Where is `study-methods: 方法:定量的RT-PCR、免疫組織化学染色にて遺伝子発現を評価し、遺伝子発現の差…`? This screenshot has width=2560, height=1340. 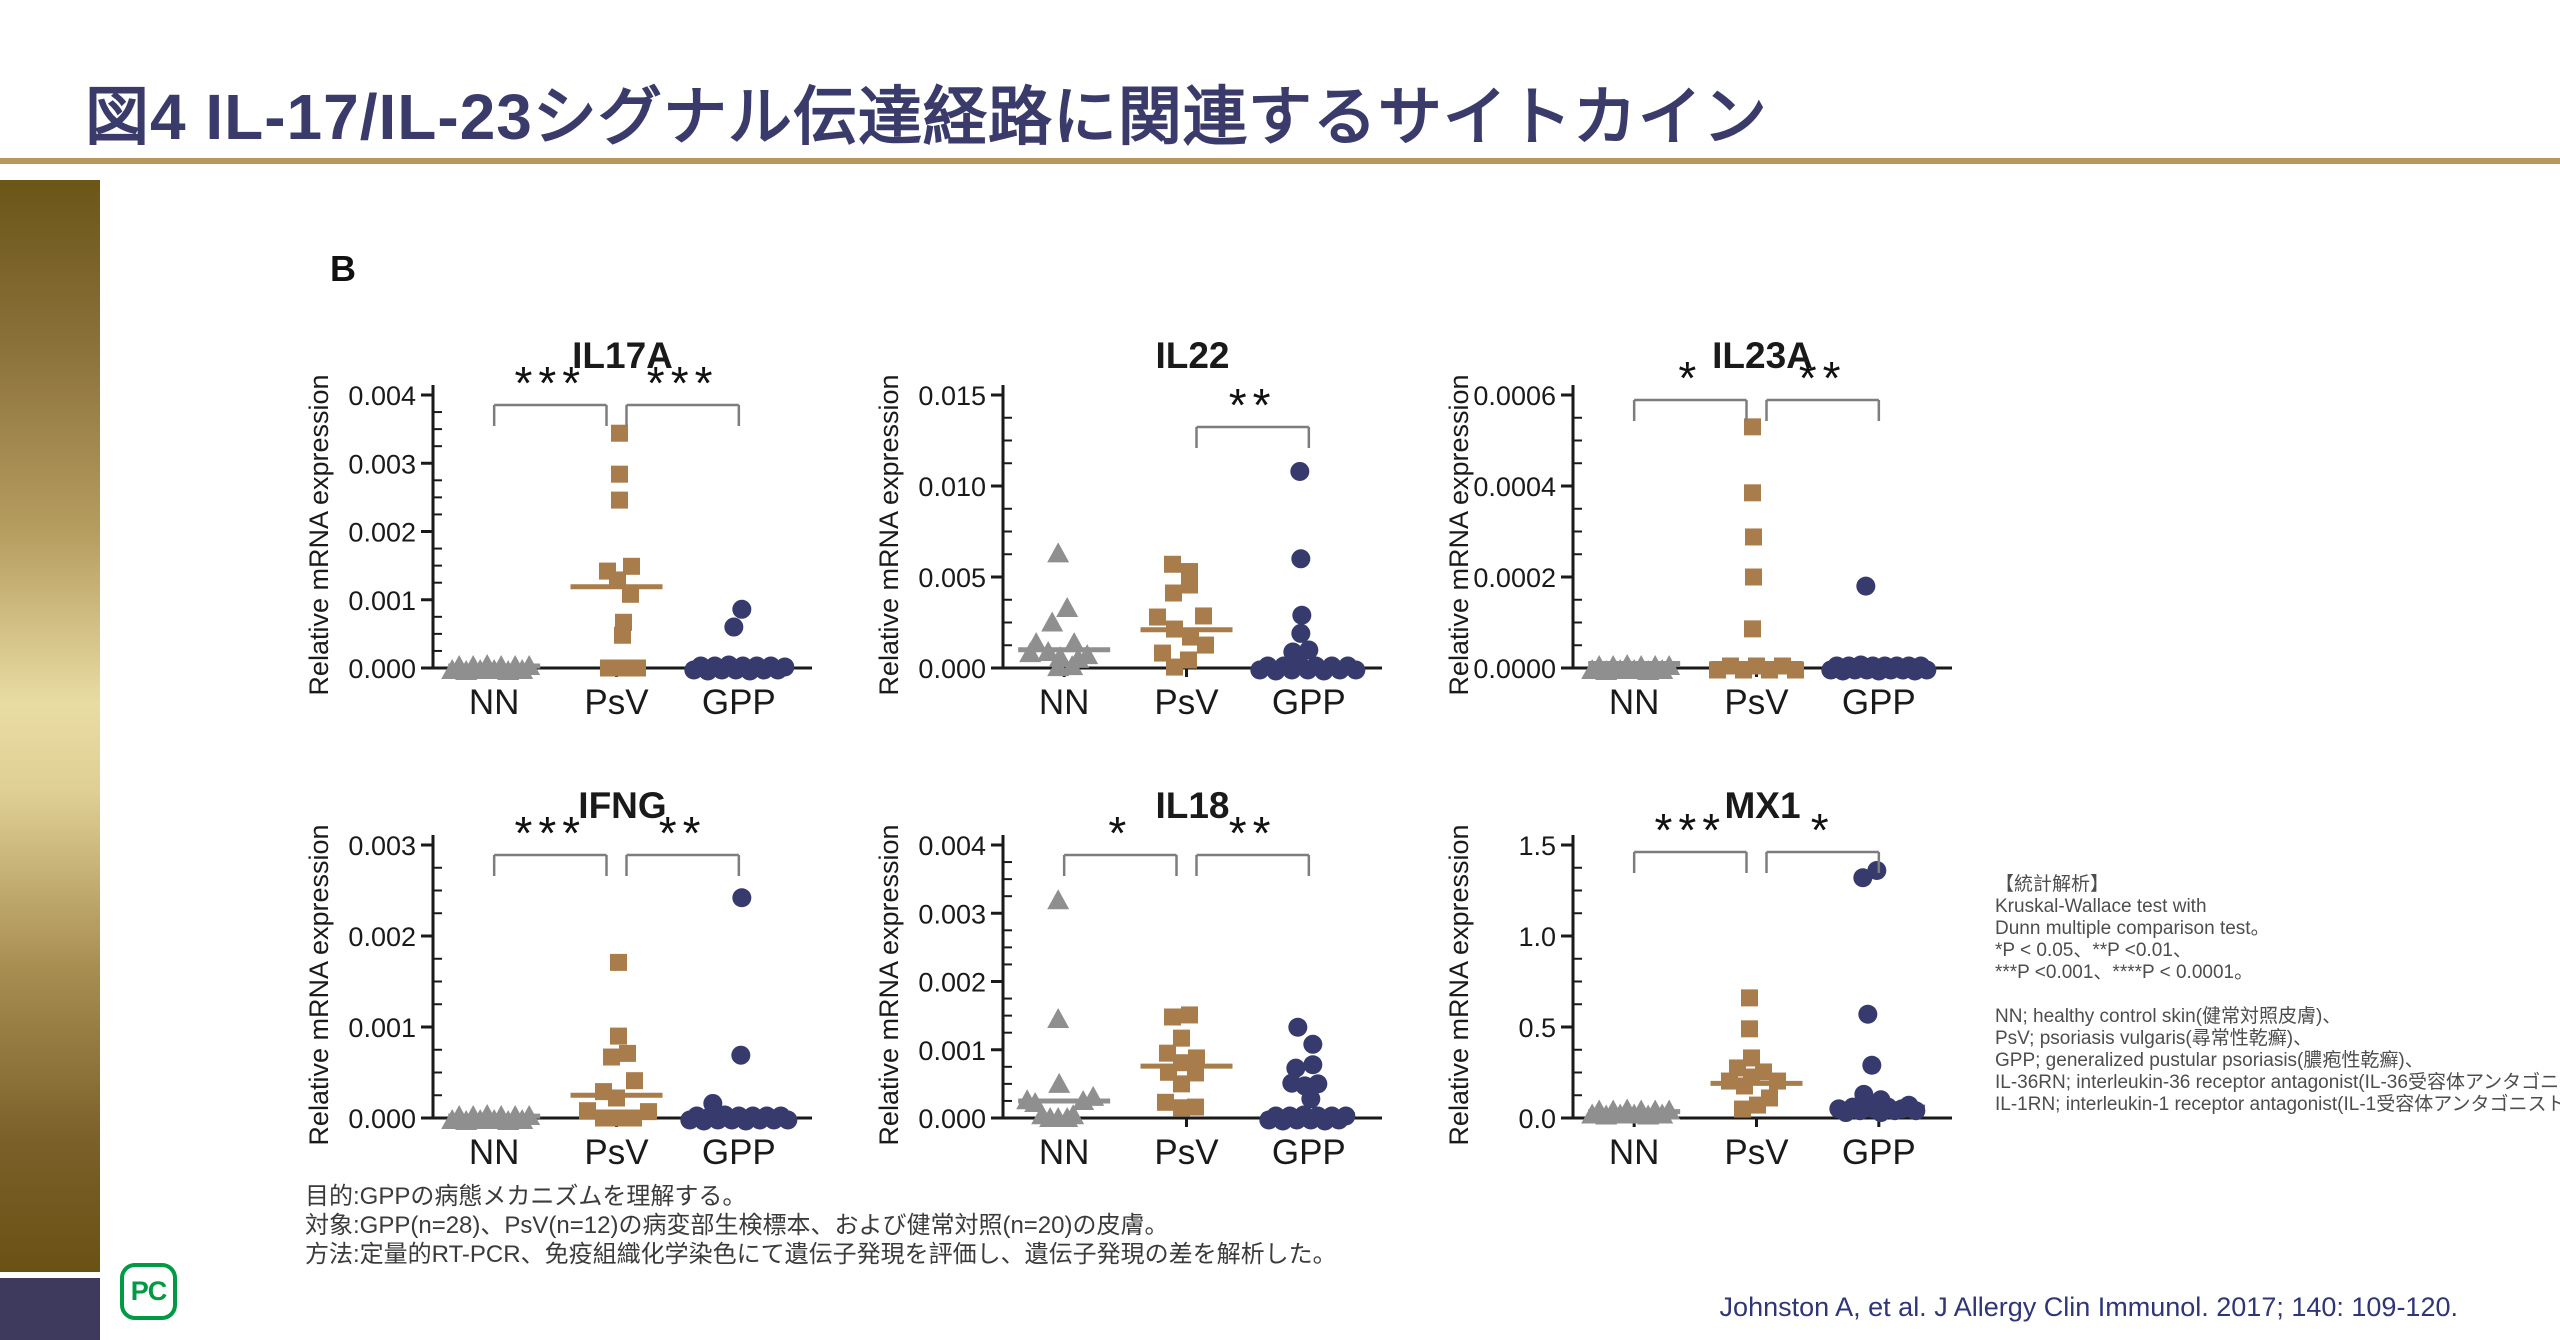 study-methods: 方法:定量的RT-PCR、免疫組織化学染色にて遺伝子発現を評価し、遺伝子発現の差… is located at coordinates (821, 1254).